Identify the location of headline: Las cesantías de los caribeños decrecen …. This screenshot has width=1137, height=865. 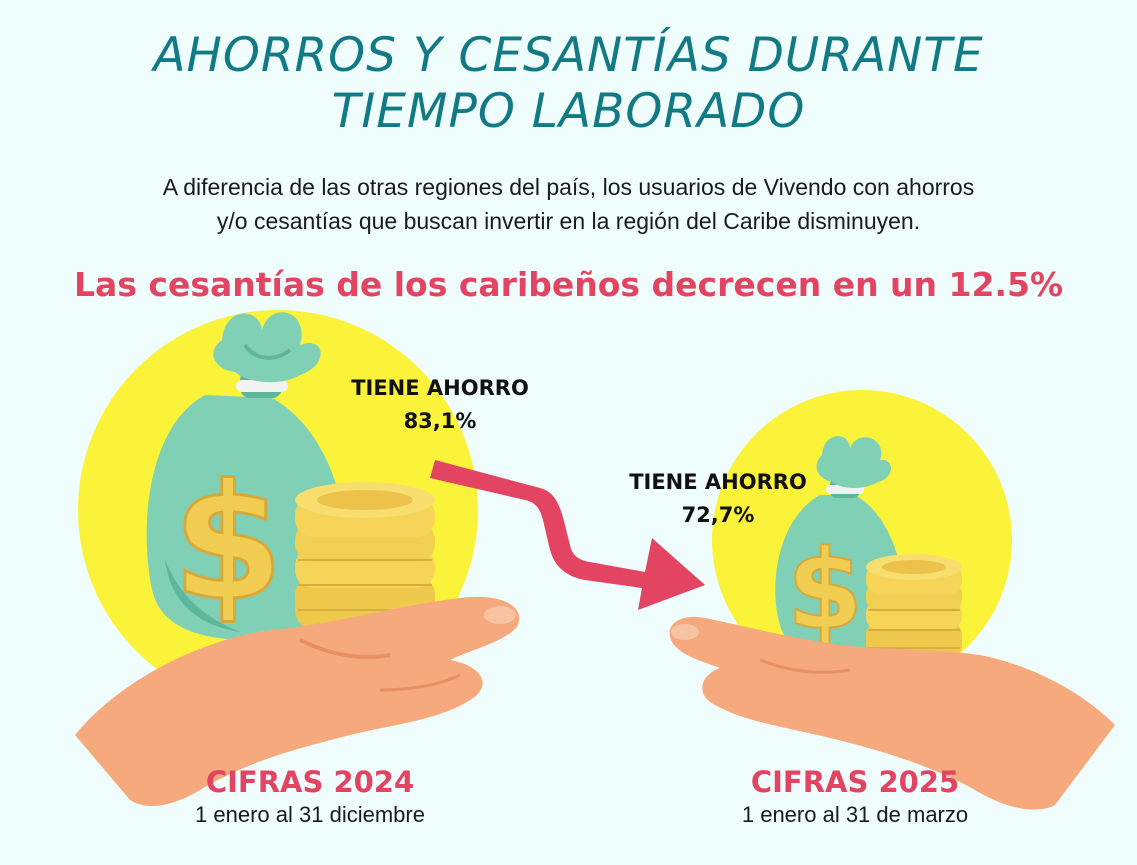
(568, 284).